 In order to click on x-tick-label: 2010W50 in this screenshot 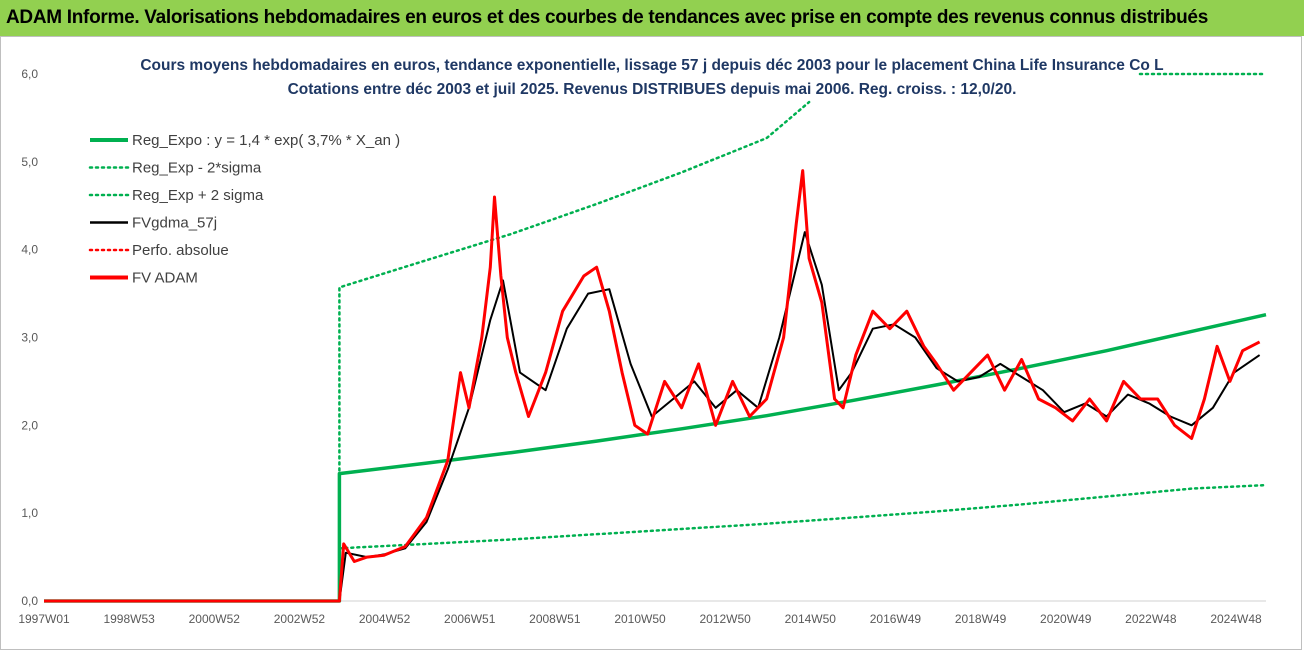, I will do `click(640, 619)`.